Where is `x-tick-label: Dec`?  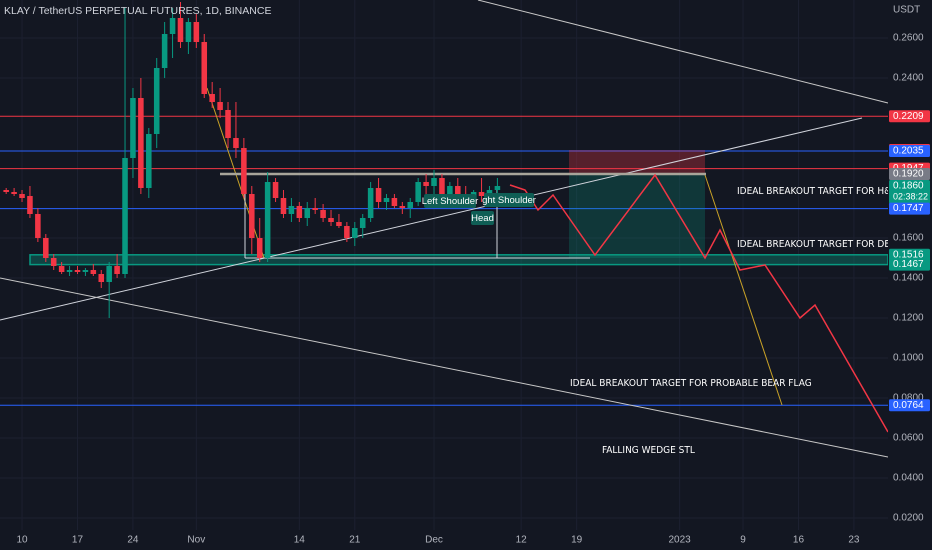 x-tick-label: Dec is located at coordinates (434, 540).